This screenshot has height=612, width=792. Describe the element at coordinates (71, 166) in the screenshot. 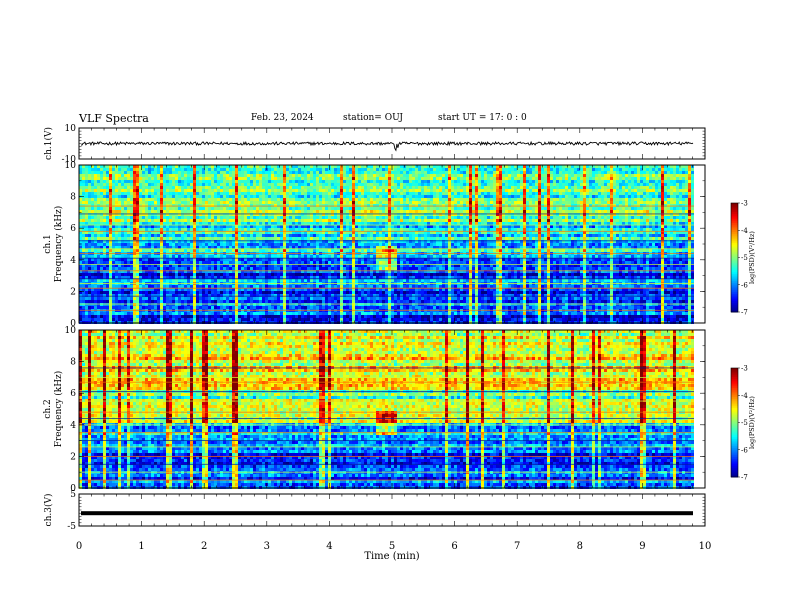

I see `sp1-ytick-5: 10` at that location.